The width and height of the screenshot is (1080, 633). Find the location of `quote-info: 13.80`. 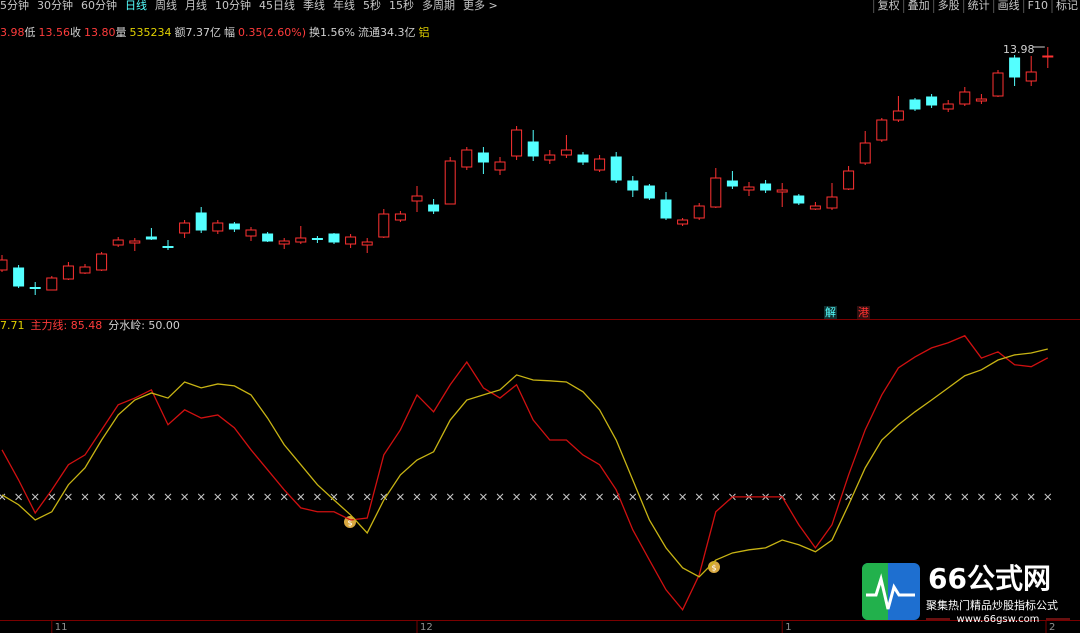

quote-info: 13.80 is located at coordinates (100, 32).